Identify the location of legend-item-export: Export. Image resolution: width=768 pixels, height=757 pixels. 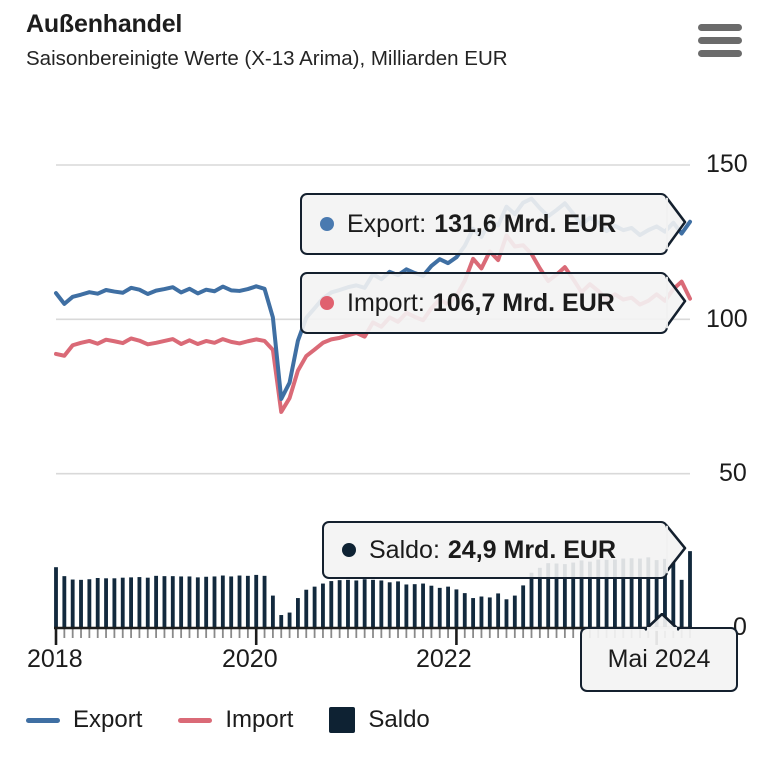
(84, 720).